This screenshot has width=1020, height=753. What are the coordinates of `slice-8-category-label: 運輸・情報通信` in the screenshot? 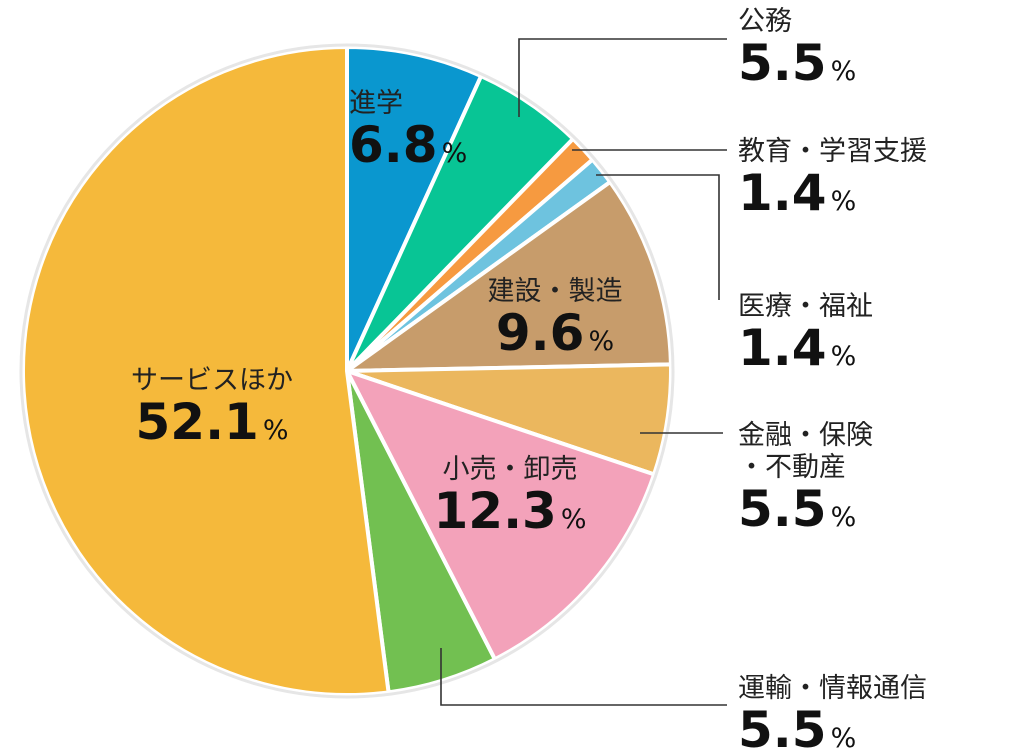 It's located at (832, 688).